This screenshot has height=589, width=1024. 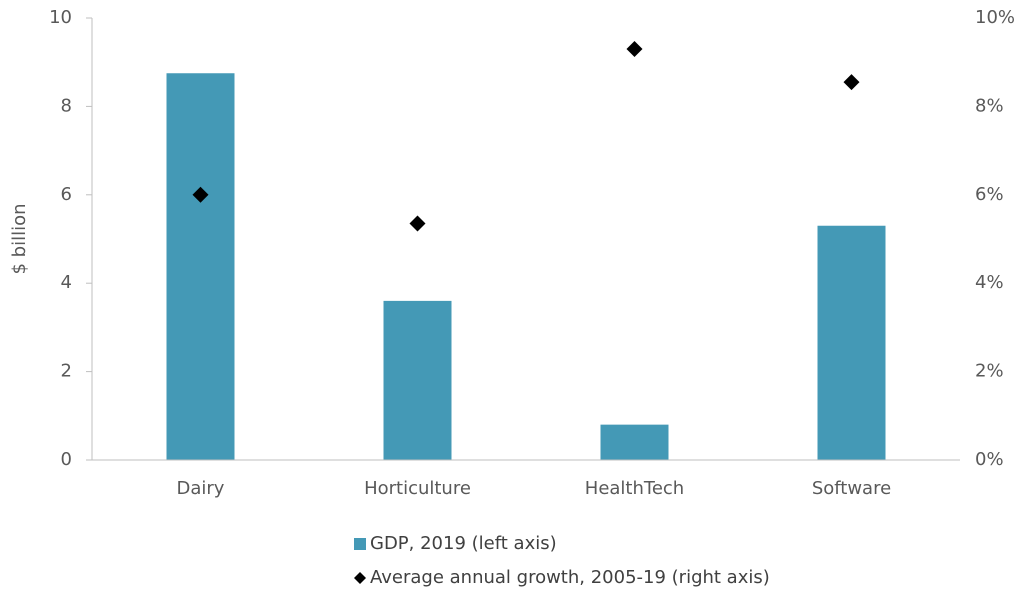 I want to click on y2-tick-label: 8%, so click(x=989, y=105).